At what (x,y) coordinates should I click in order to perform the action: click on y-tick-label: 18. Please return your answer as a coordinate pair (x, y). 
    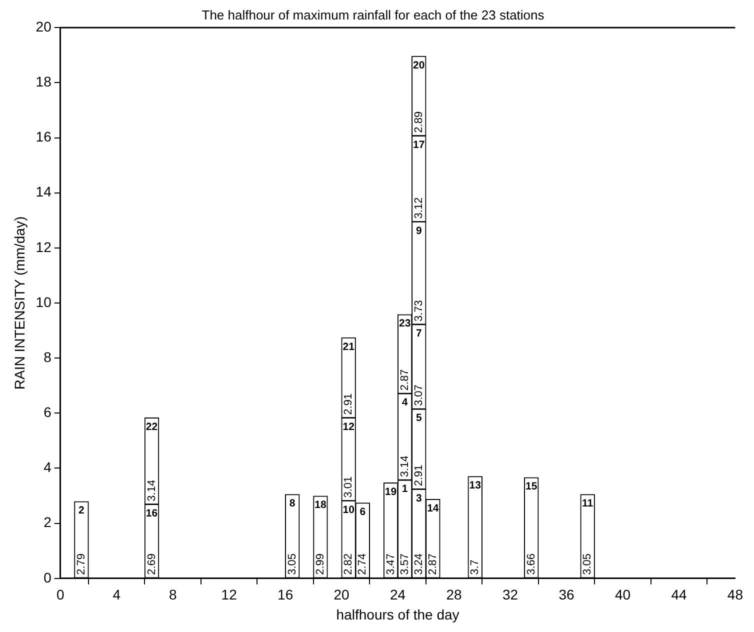
    Looking at the image, I should click on (44, 82).